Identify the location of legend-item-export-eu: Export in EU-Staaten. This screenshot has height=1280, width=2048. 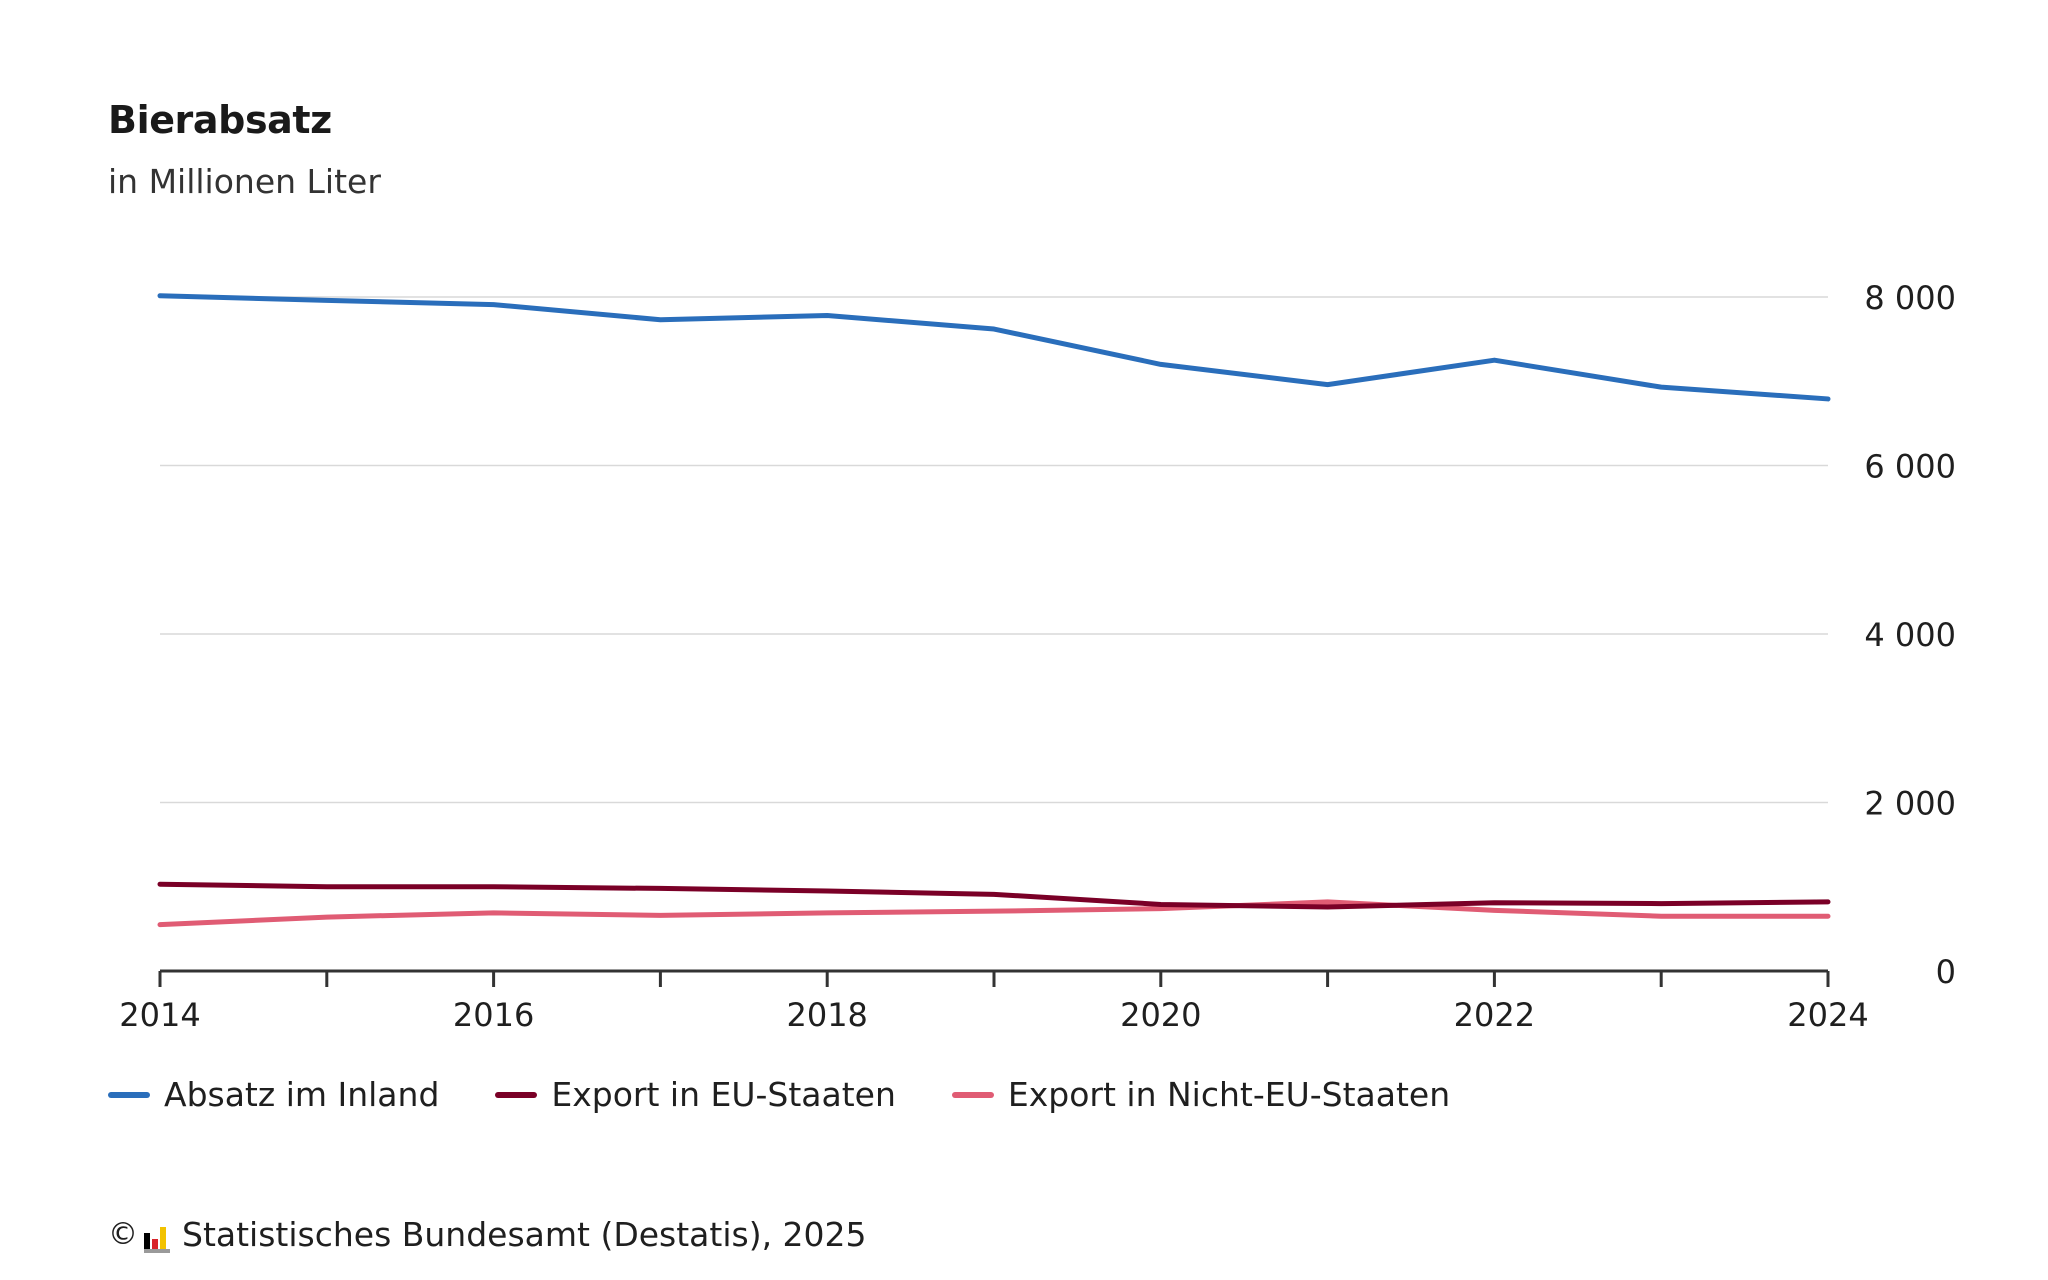
(695, 1094).